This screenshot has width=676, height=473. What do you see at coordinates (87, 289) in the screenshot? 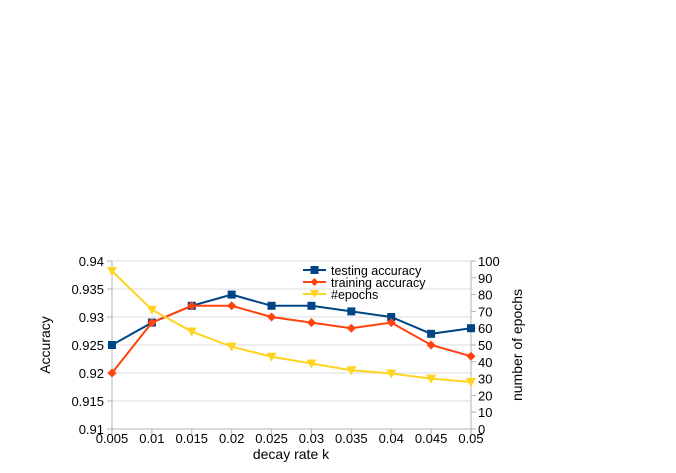
I see `y-tick-label: 0.935` at bounding box center [87, 289].